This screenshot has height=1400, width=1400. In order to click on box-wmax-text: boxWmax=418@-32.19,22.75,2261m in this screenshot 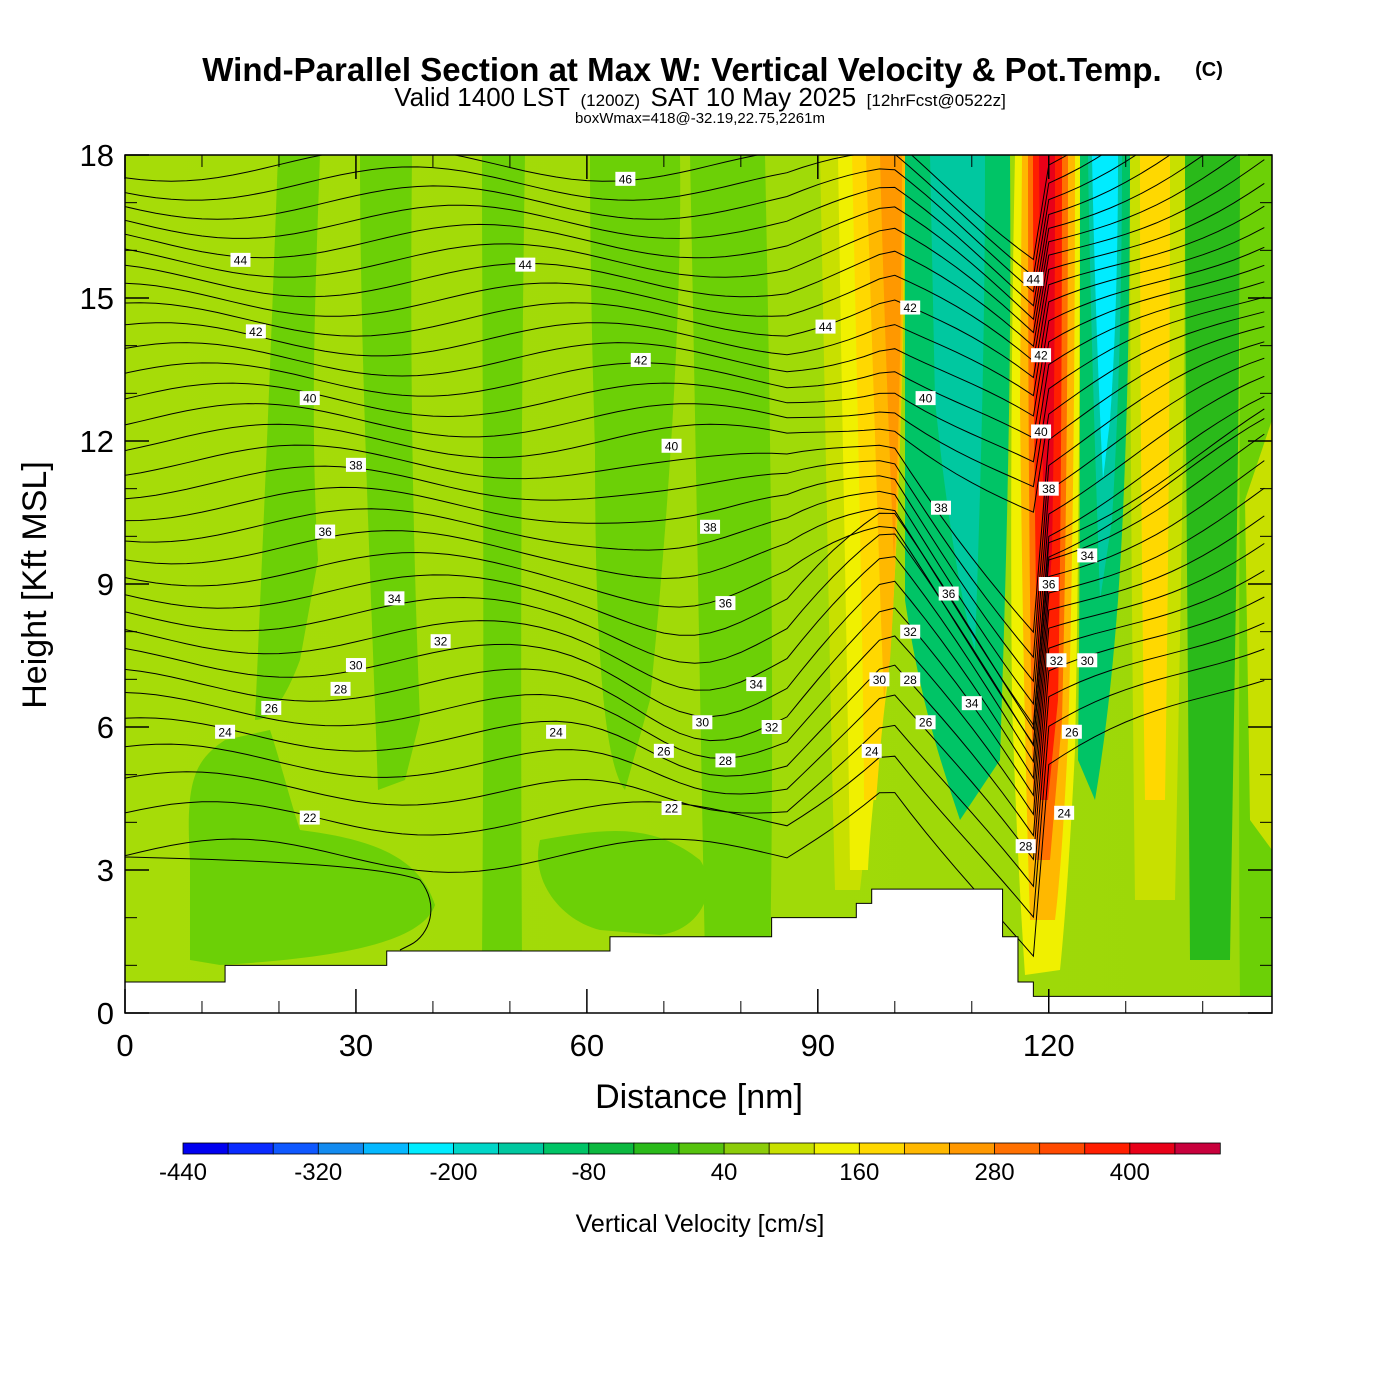, I will do `click(700, 118)`.